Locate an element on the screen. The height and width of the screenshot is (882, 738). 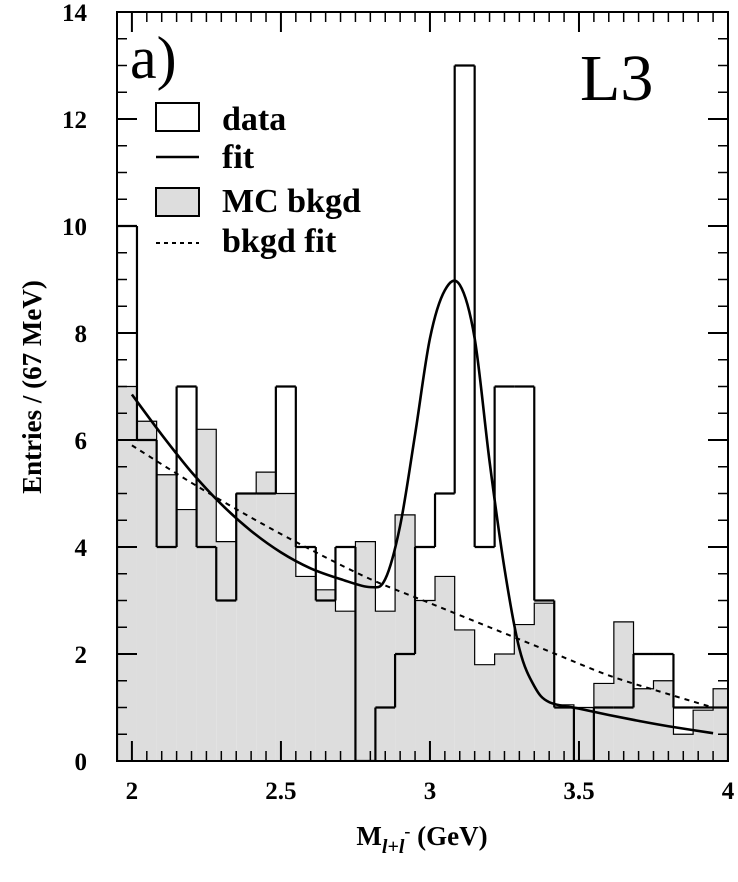
x-axis-title-sup: - is located at coordinates (407, 831).